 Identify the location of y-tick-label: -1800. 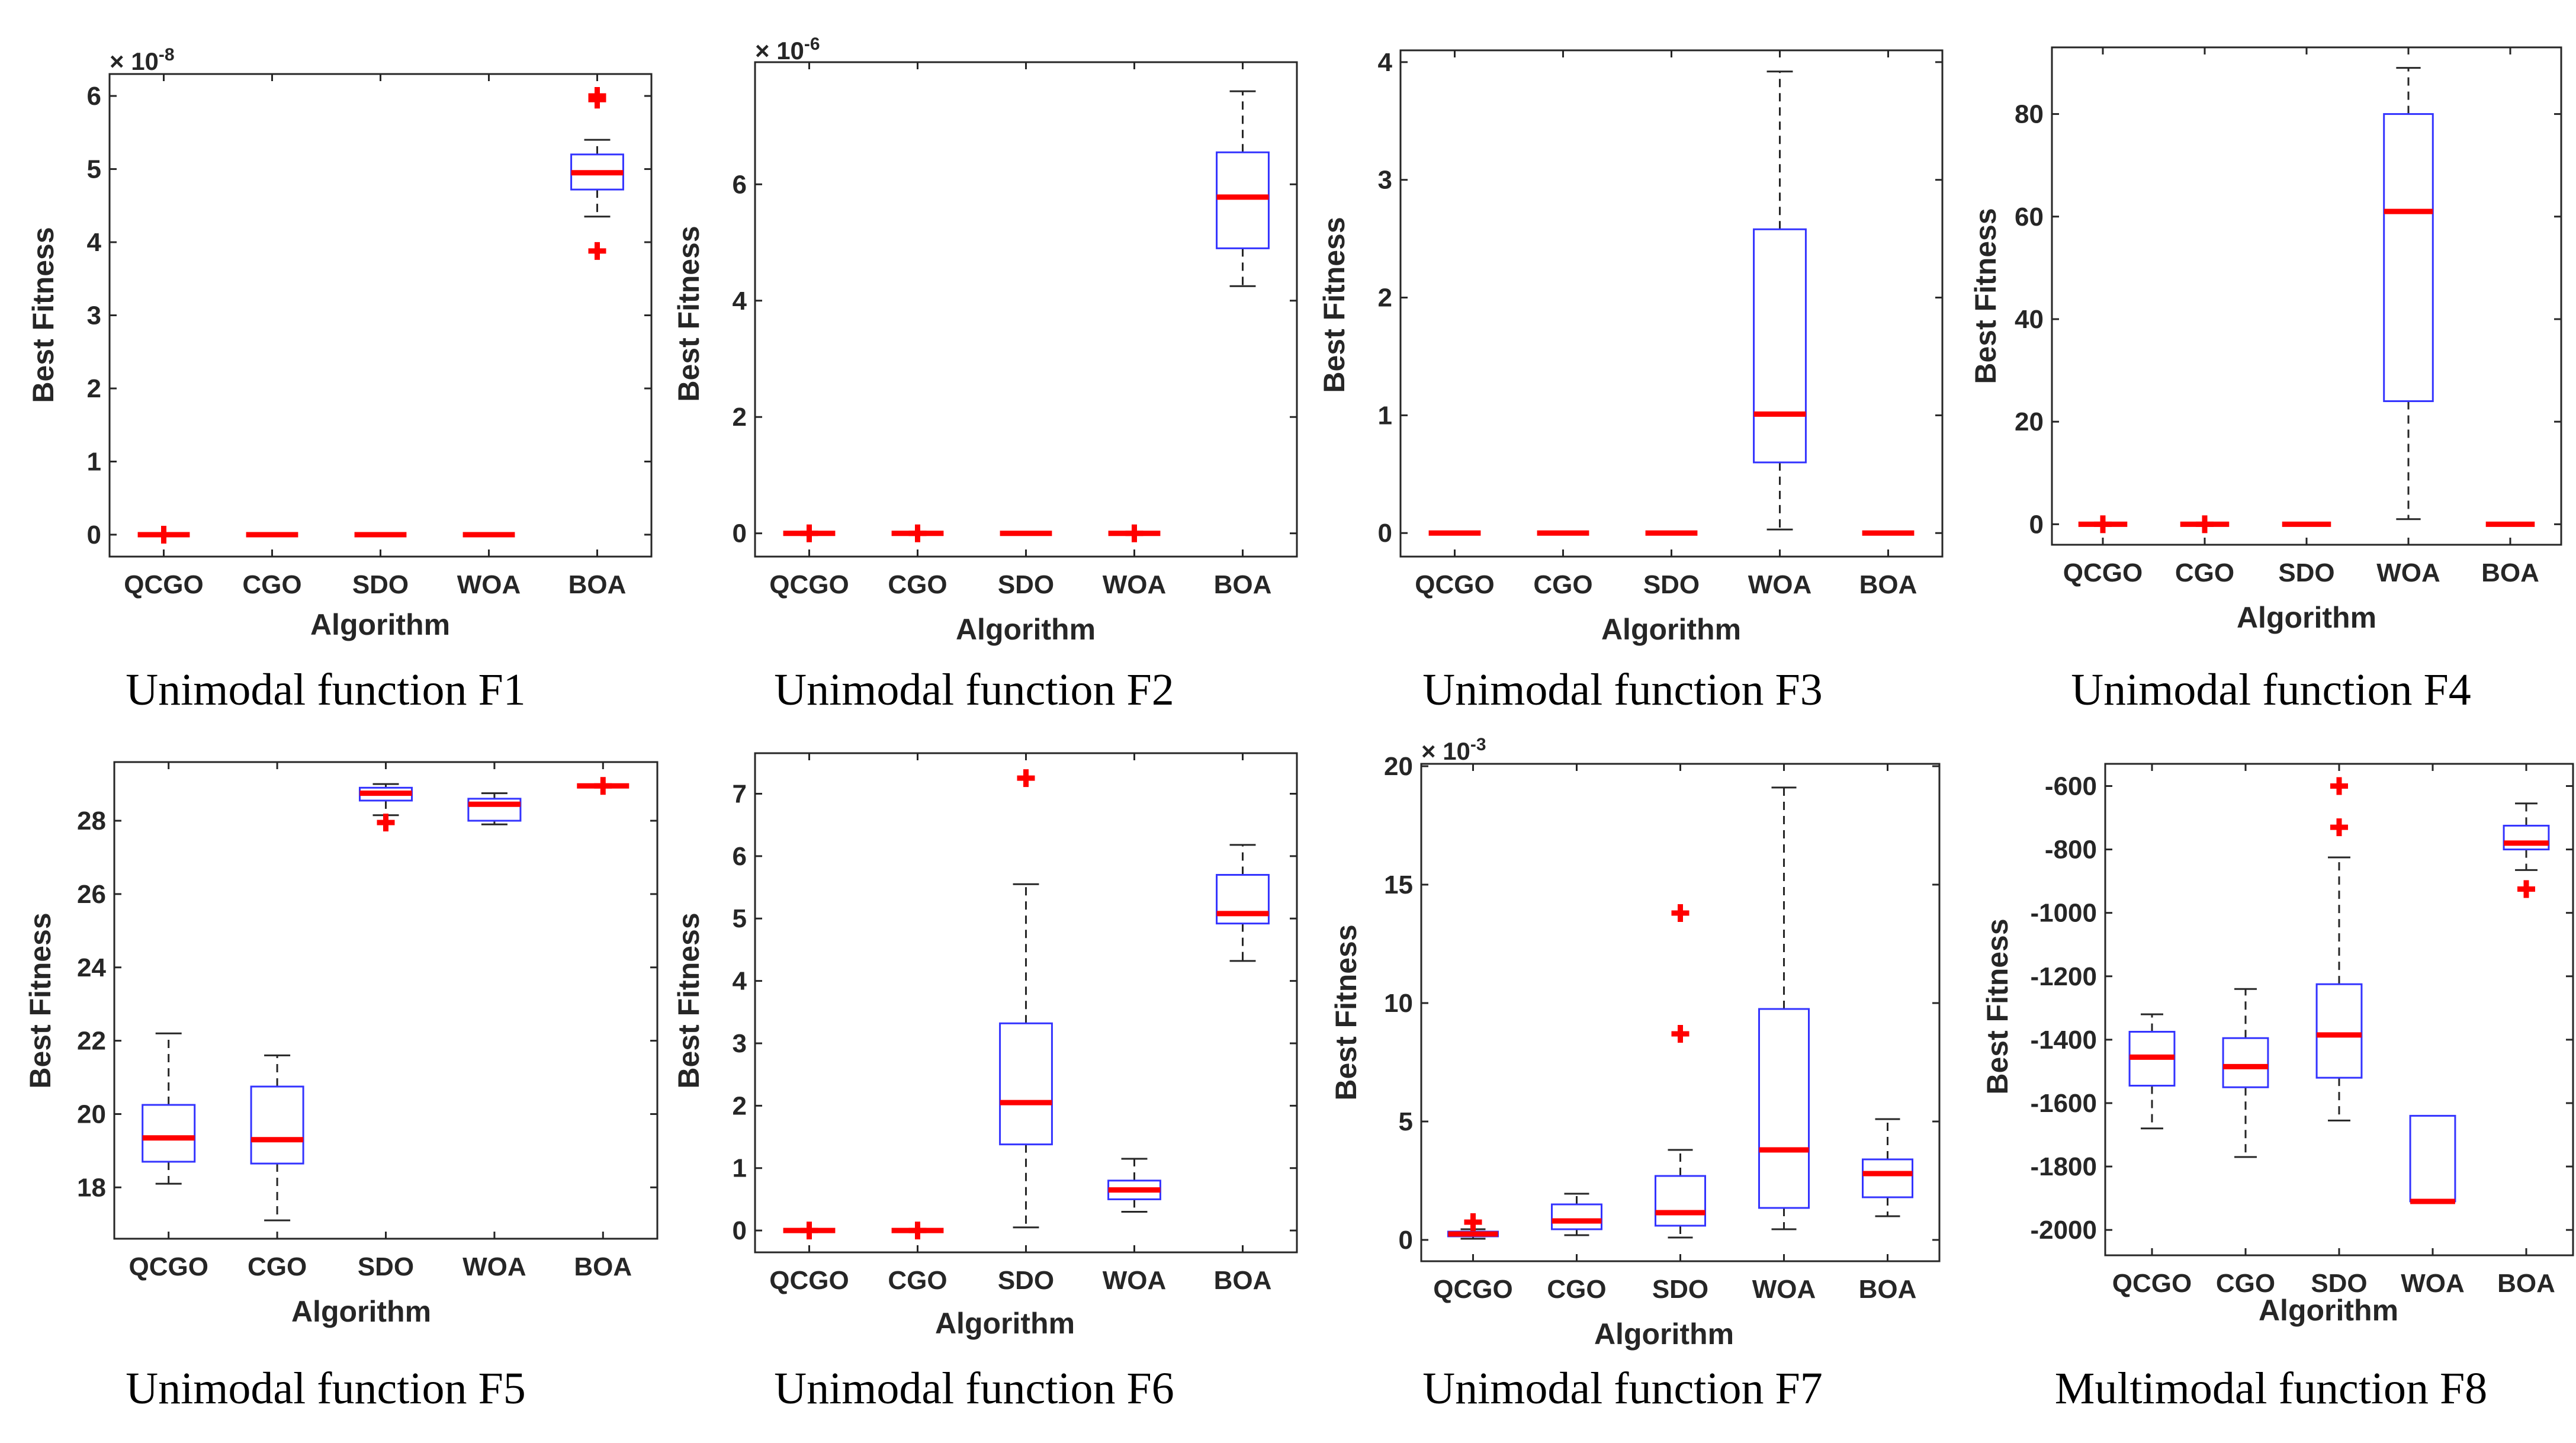
(2063, 1166).